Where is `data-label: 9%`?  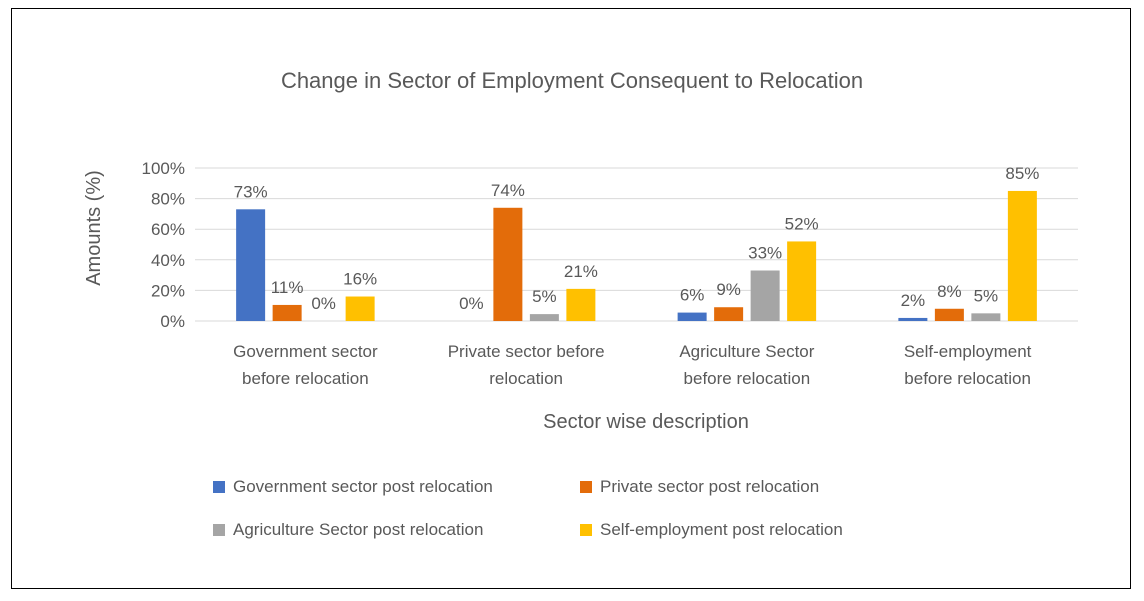
data-label: 9% is located at coordinates (728, 289).